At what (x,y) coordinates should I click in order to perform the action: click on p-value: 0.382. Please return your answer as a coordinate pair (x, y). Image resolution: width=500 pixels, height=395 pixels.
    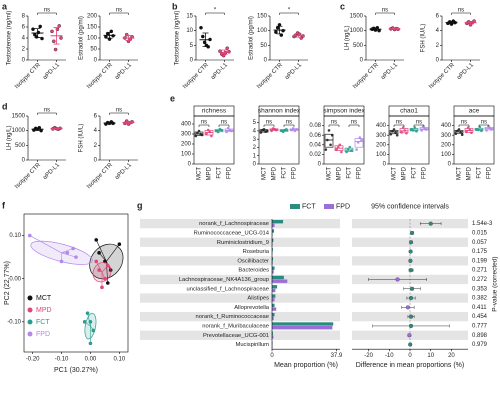
    Looking at the image, I should click on (480, 299).